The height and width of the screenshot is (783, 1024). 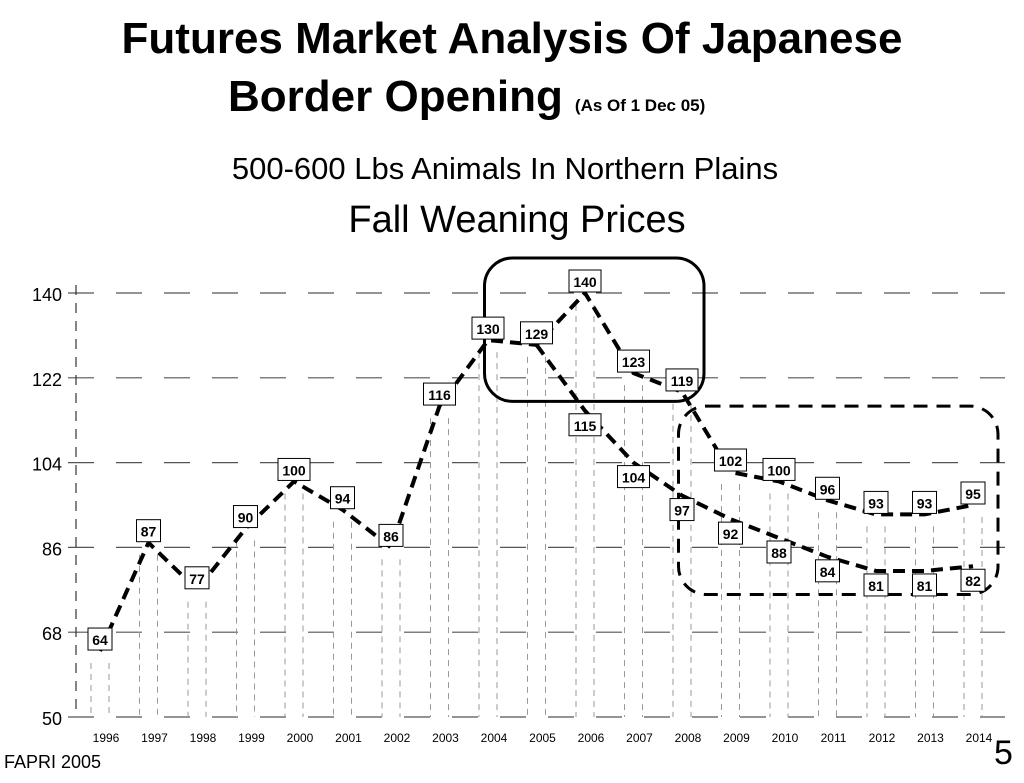 I want to click on x-tick-label-2012: 2012, so click(x=882, y=738).